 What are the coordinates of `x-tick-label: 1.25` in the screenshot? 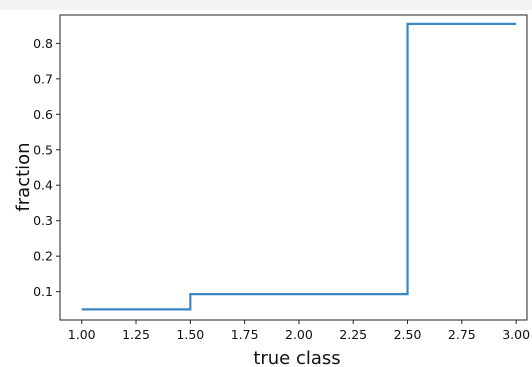 It's located at (136, 334).